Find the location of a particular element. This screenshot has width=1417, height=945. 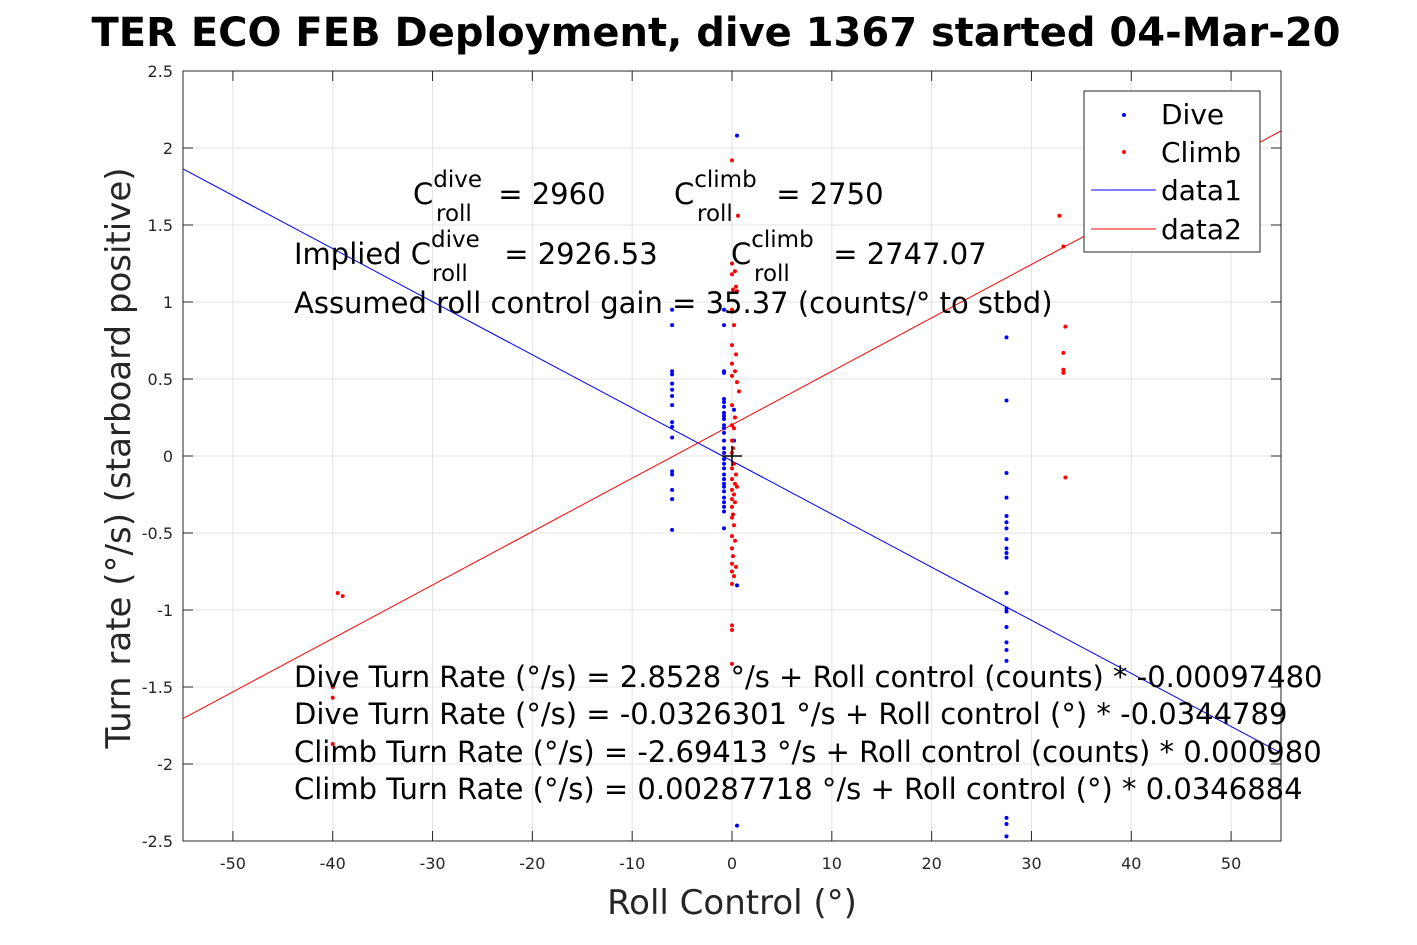

legend: Dive Climb data1 data2 is located at coordinates (1172, 171).